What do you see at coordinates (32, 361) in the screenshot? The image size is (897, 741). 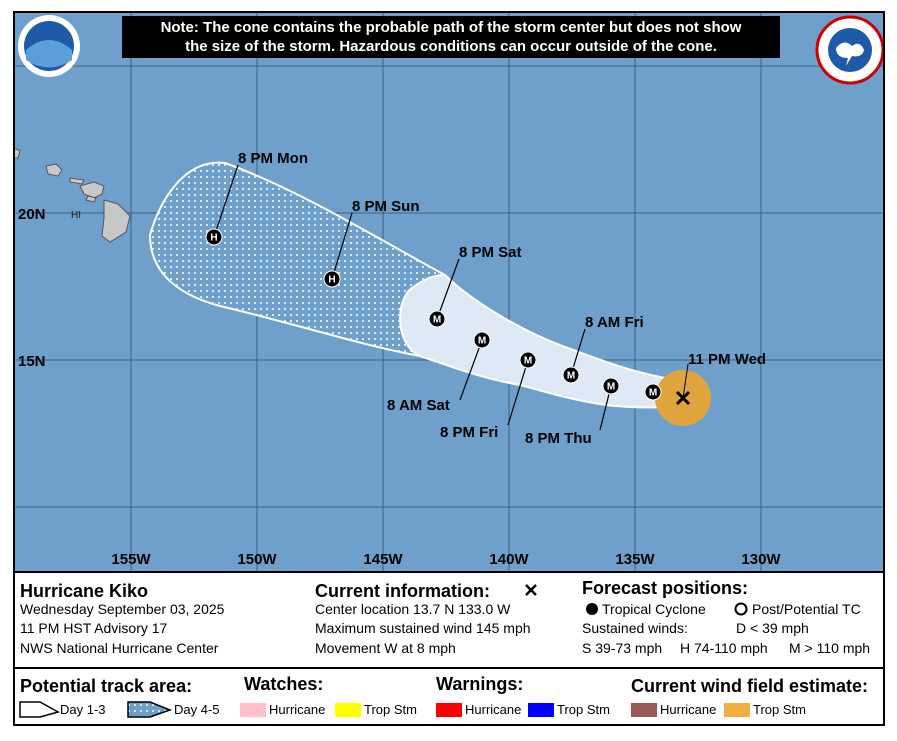 I see `lat-label: 15N` at bounding box center [32, 361].